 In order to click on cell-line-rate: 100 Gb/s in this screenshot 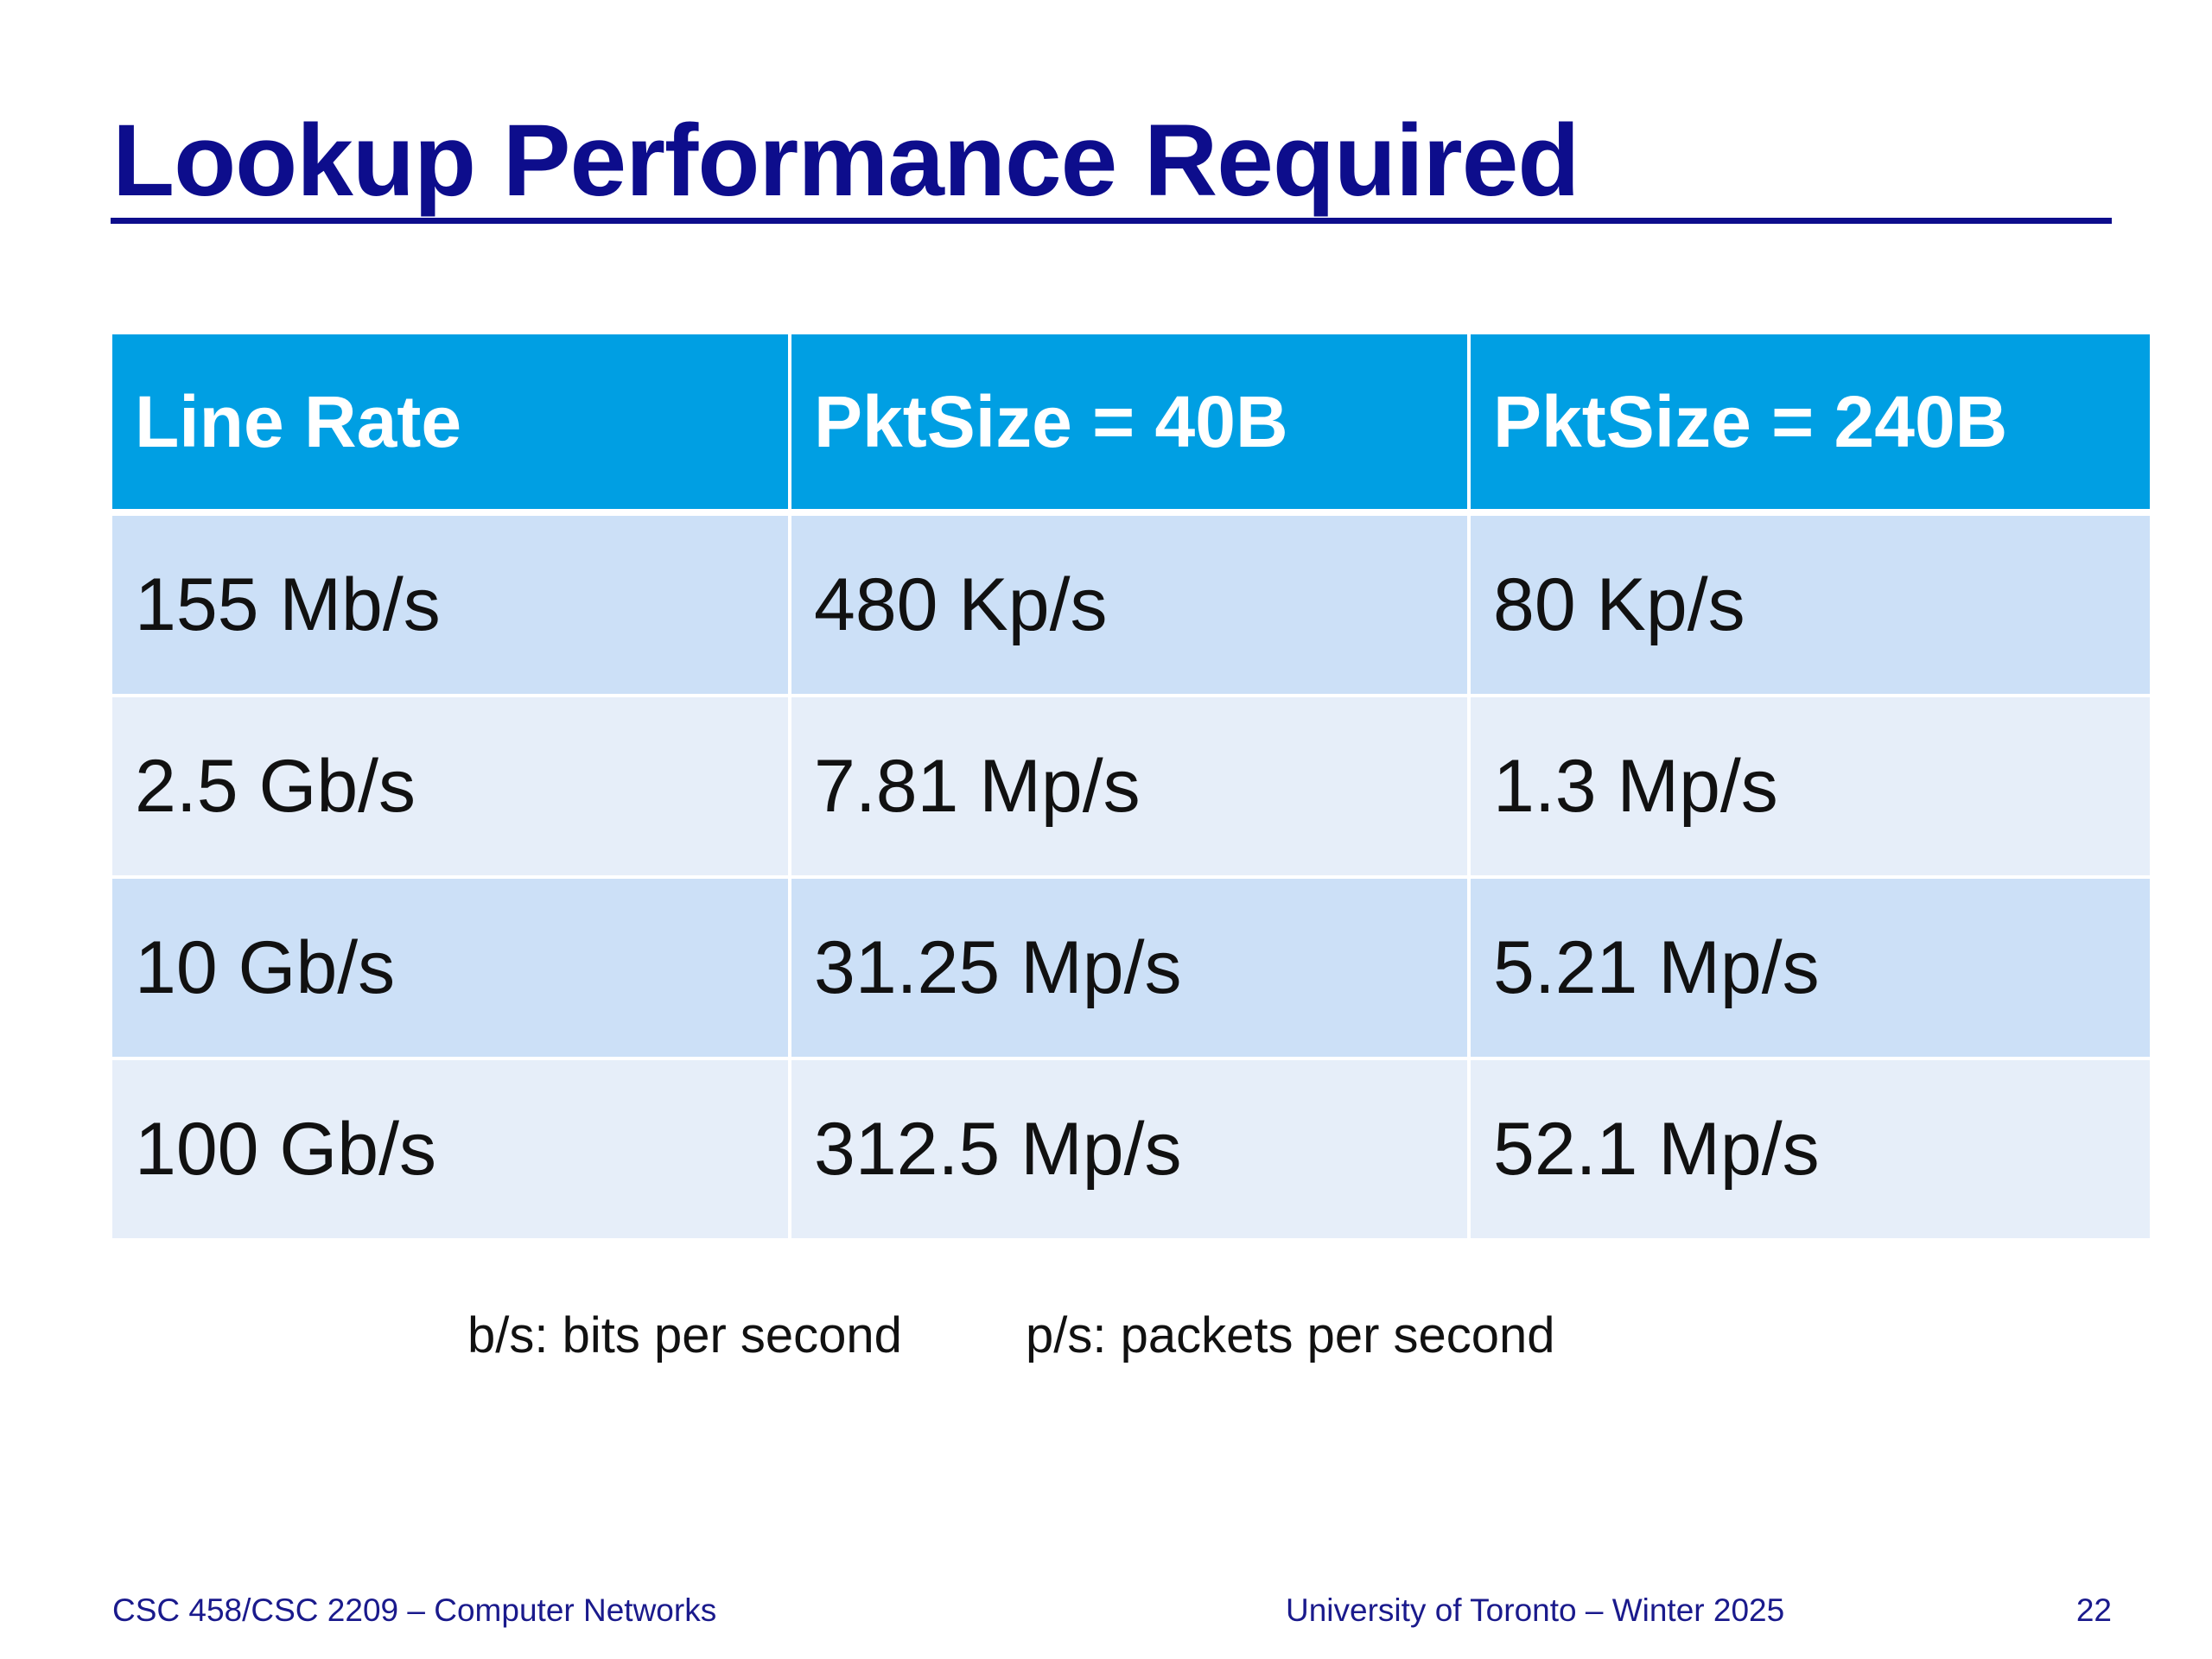, I will do `click(451, 1151)`.